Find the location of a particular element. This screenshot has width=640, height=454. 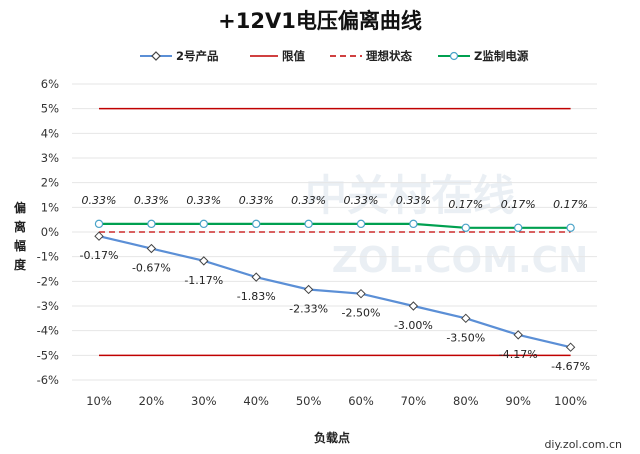

series-z-data-label-6: 0.33% is located at coordinates (413, 200).